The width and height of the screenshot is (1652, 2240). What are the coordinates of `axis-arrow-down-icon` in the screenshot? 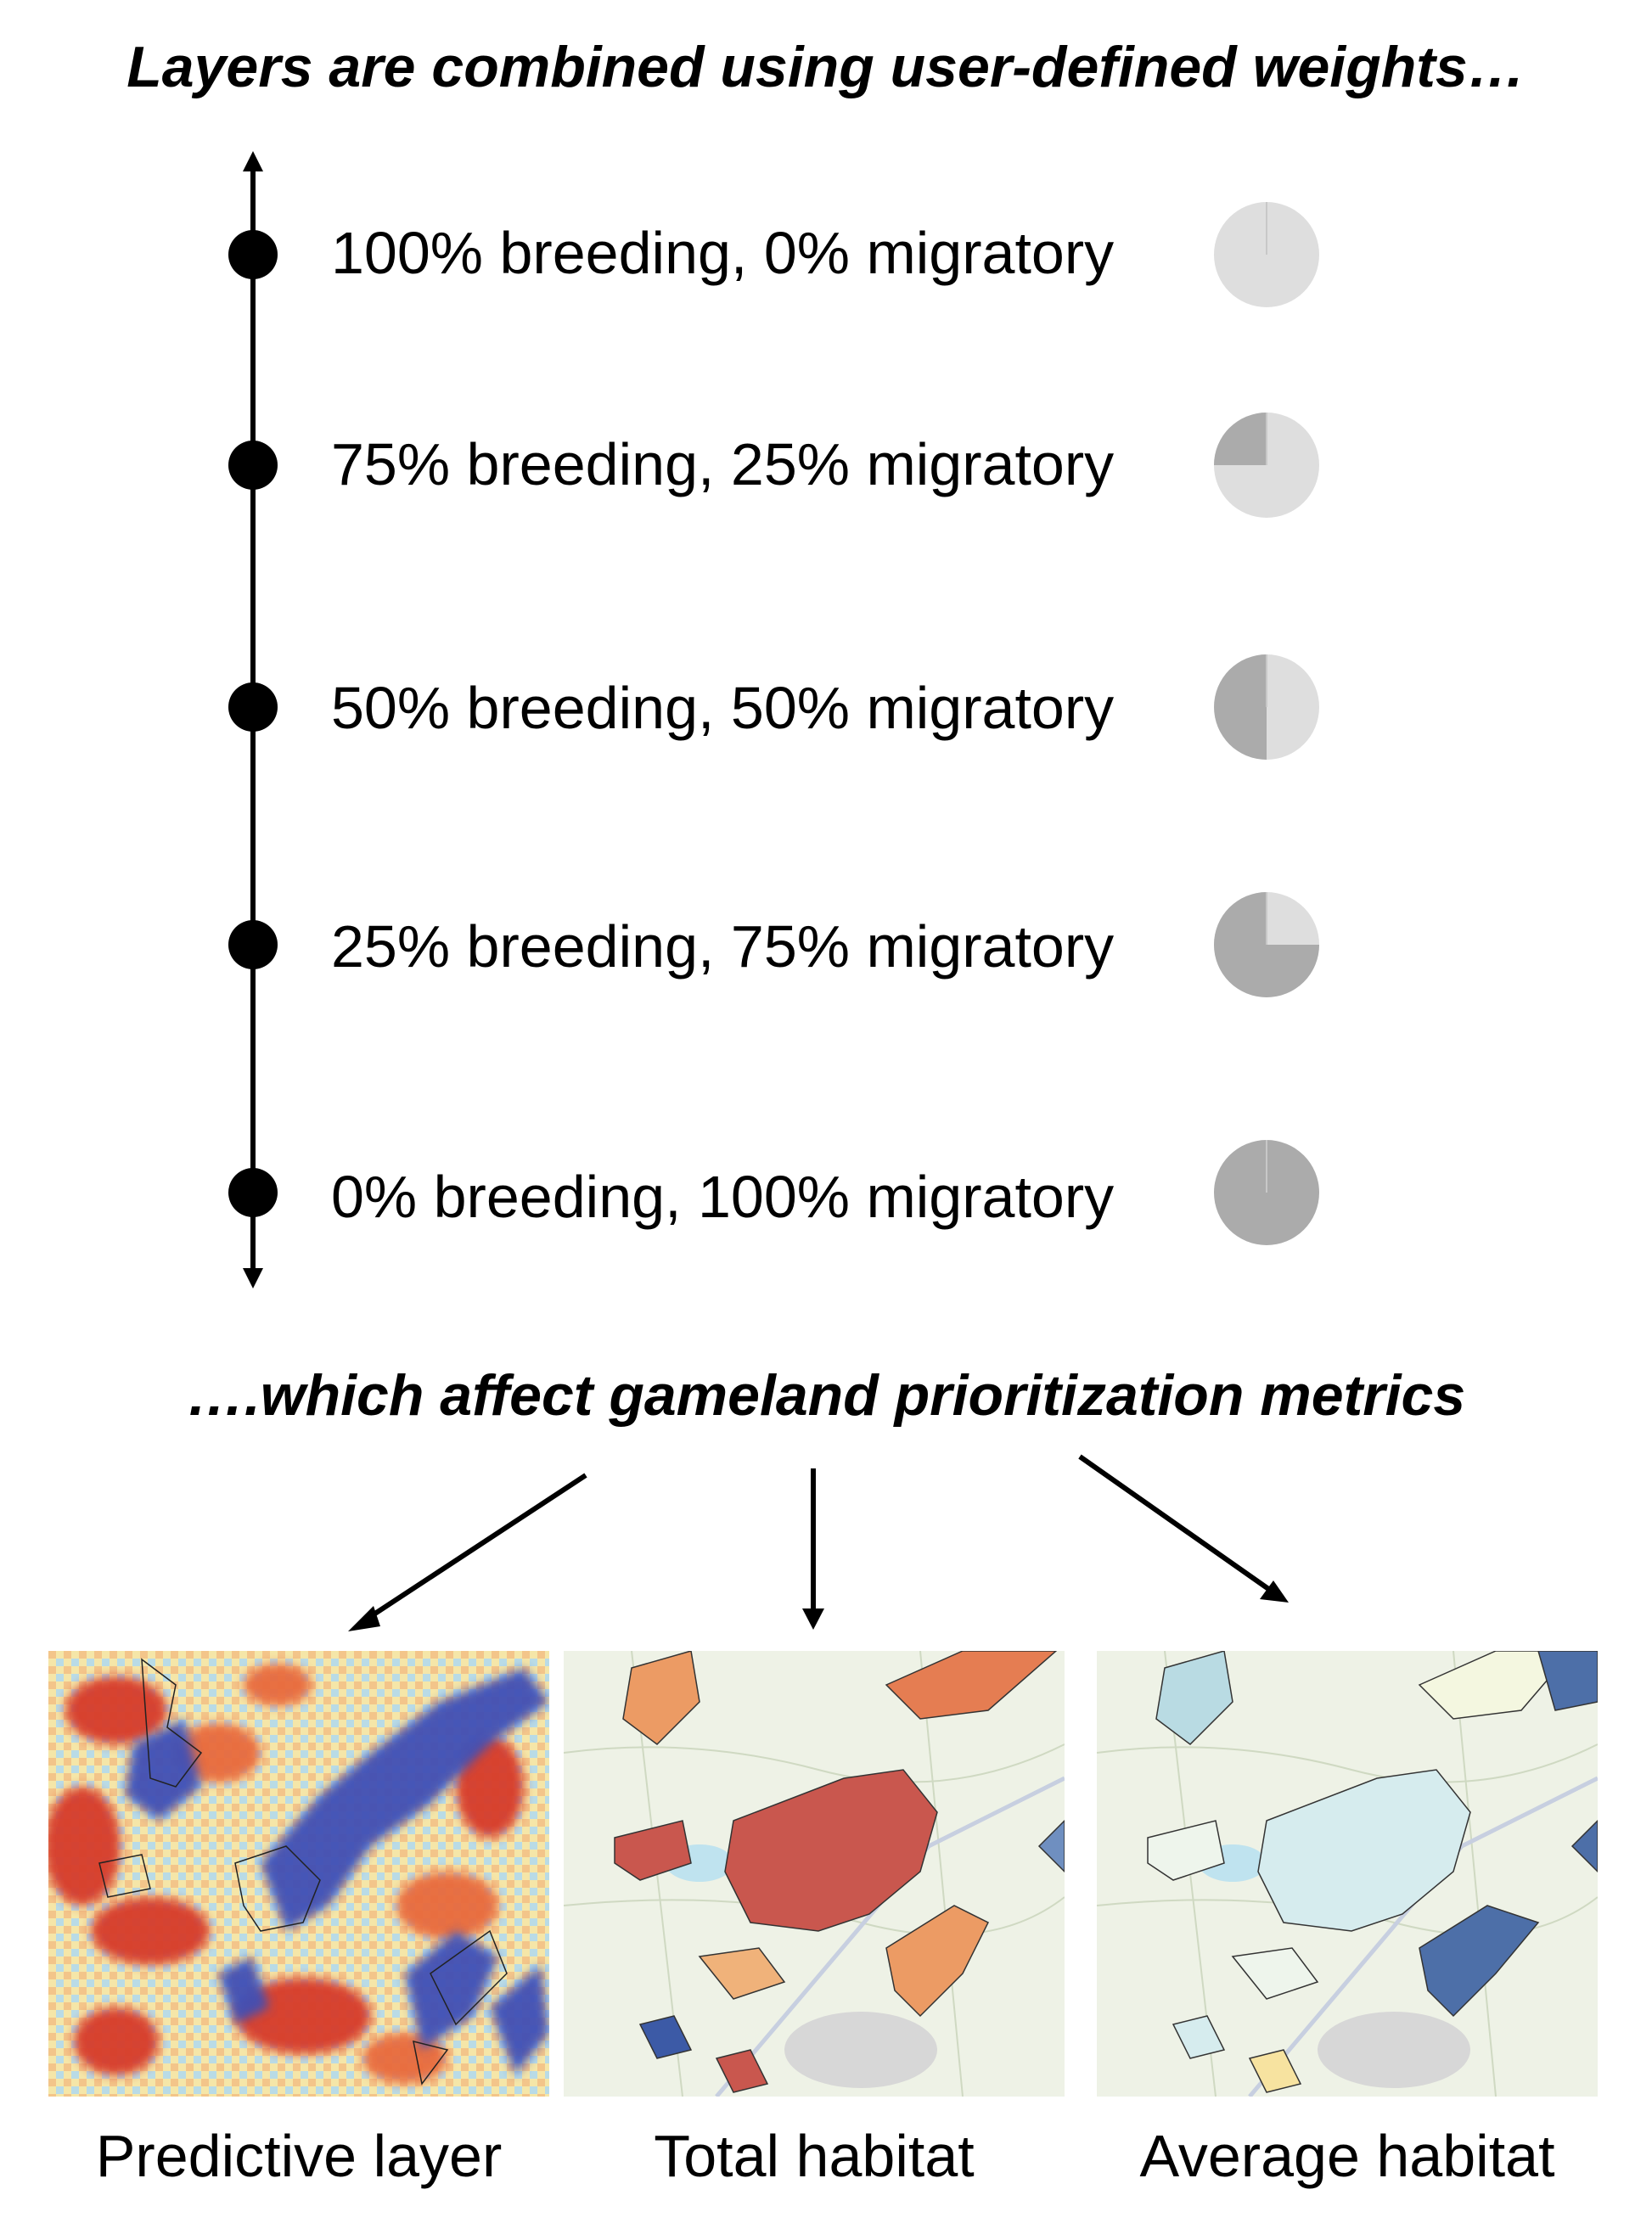 It's located at (253, 1278).